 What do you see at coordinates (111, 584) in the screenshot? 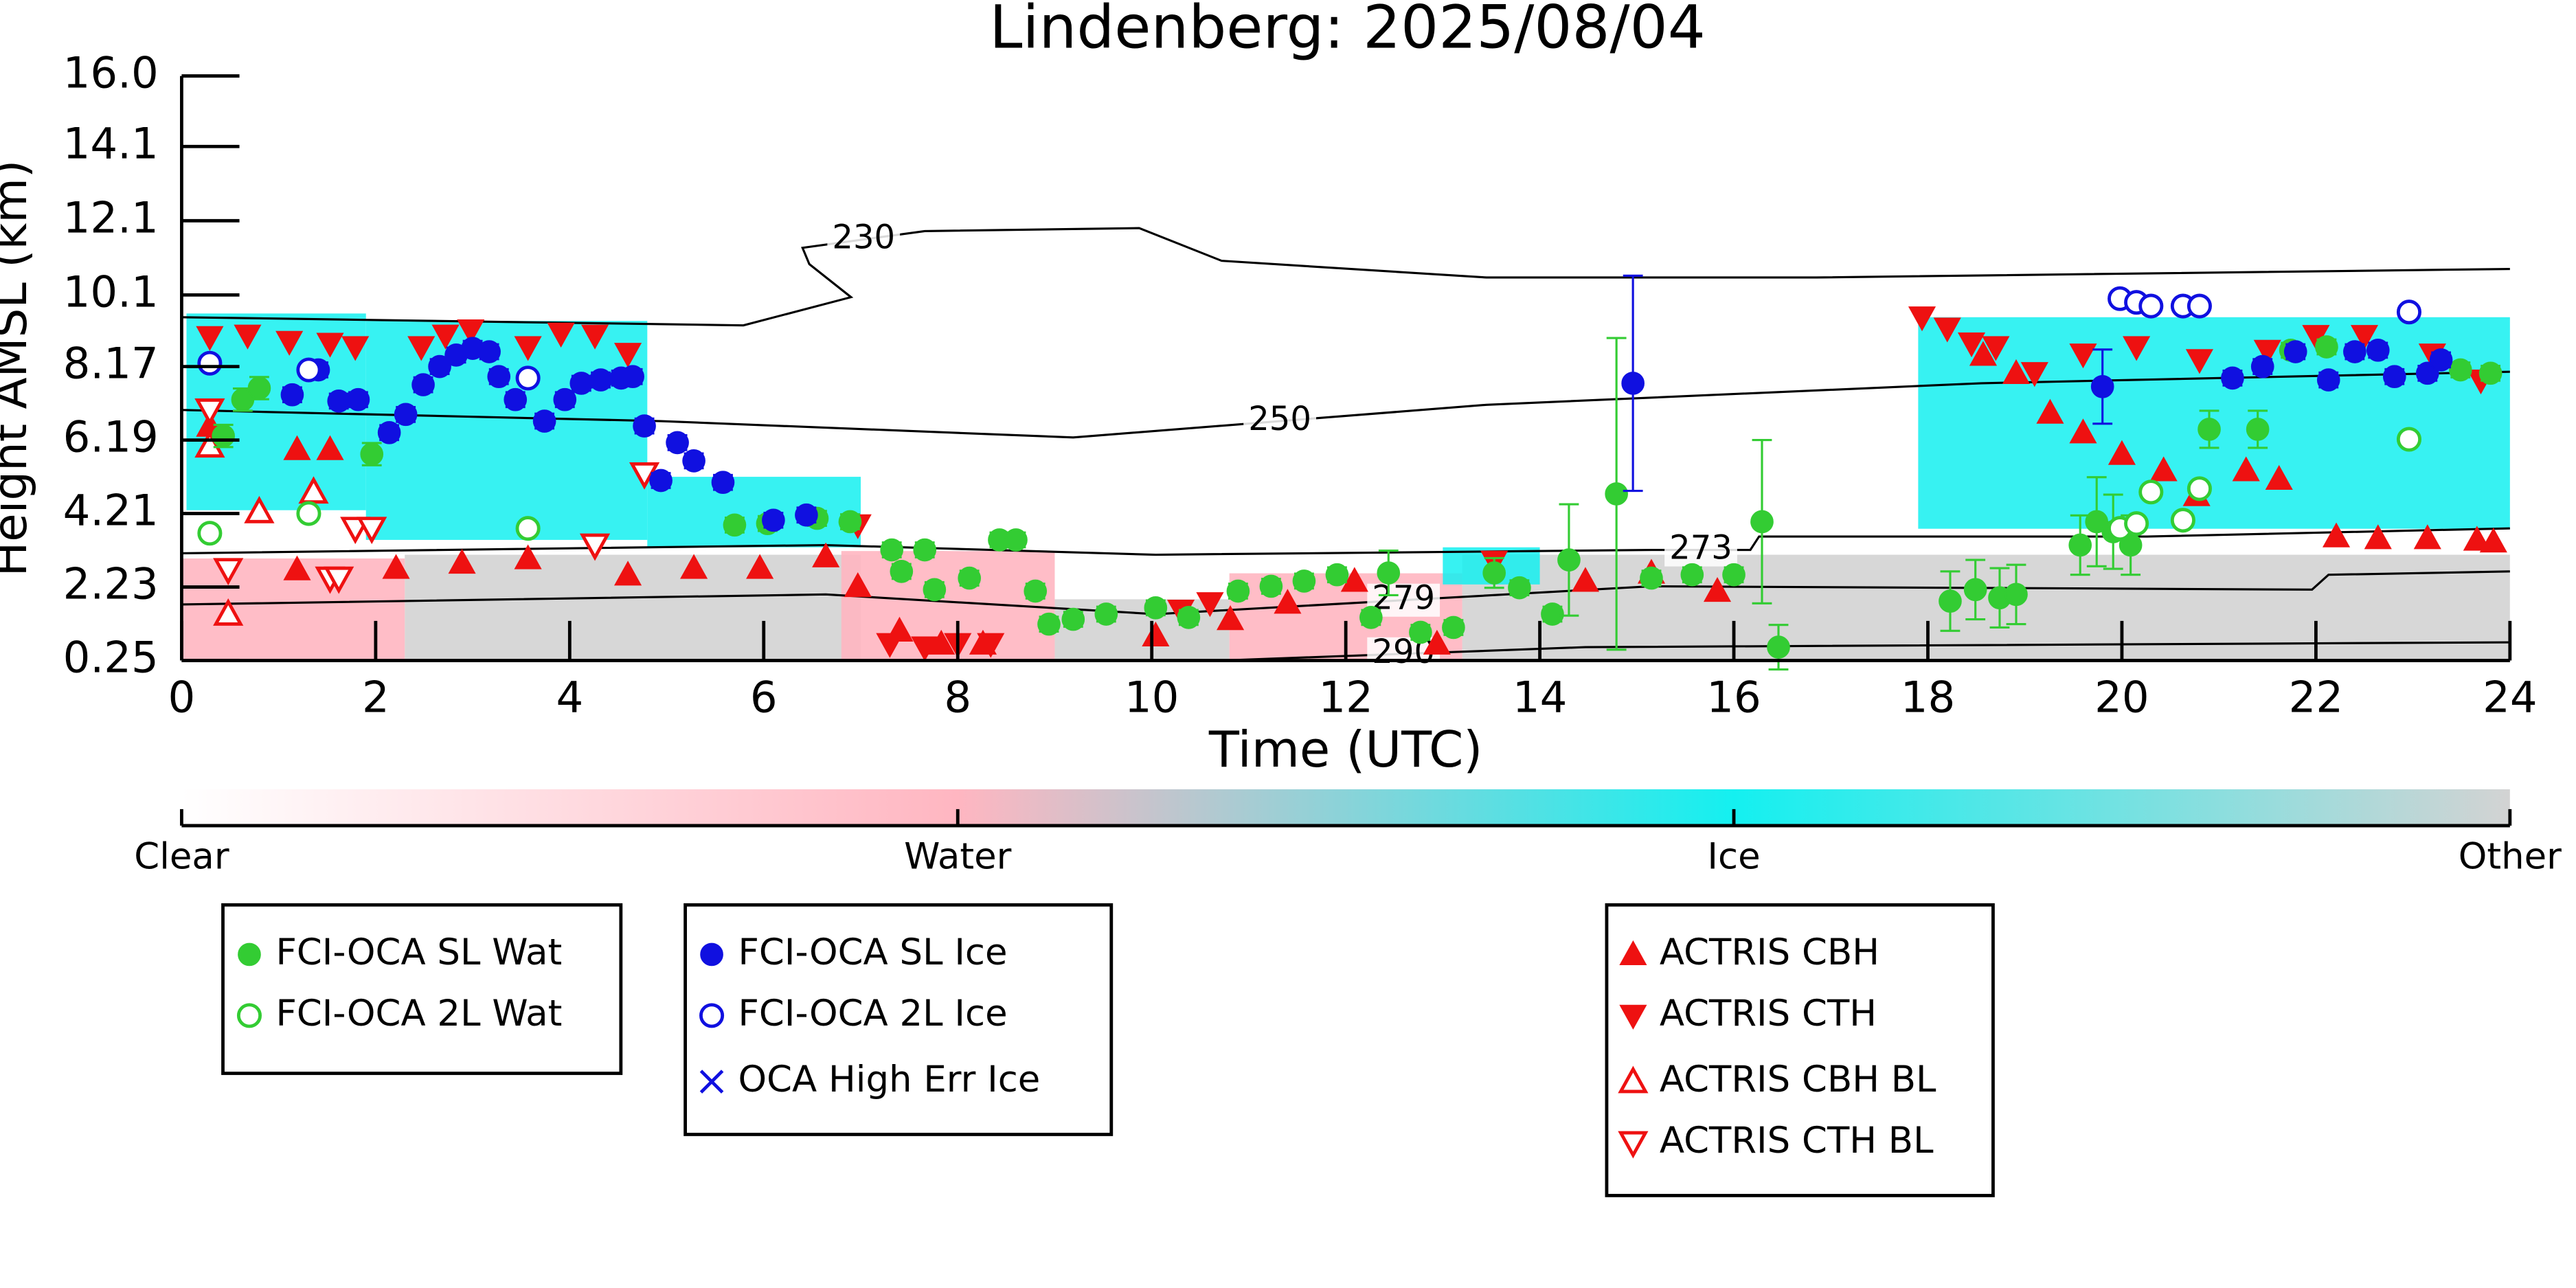
I see `y-tick-label: 2.23` at bounding box center [111, 584].